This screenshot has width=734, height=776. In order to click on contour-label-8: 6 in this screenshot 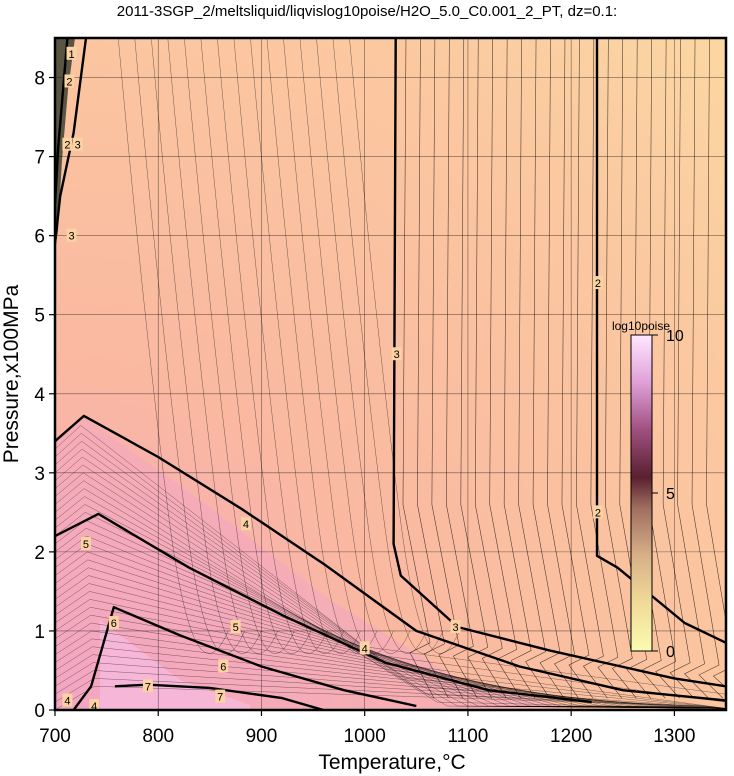, I will do `click(114, 624)`.